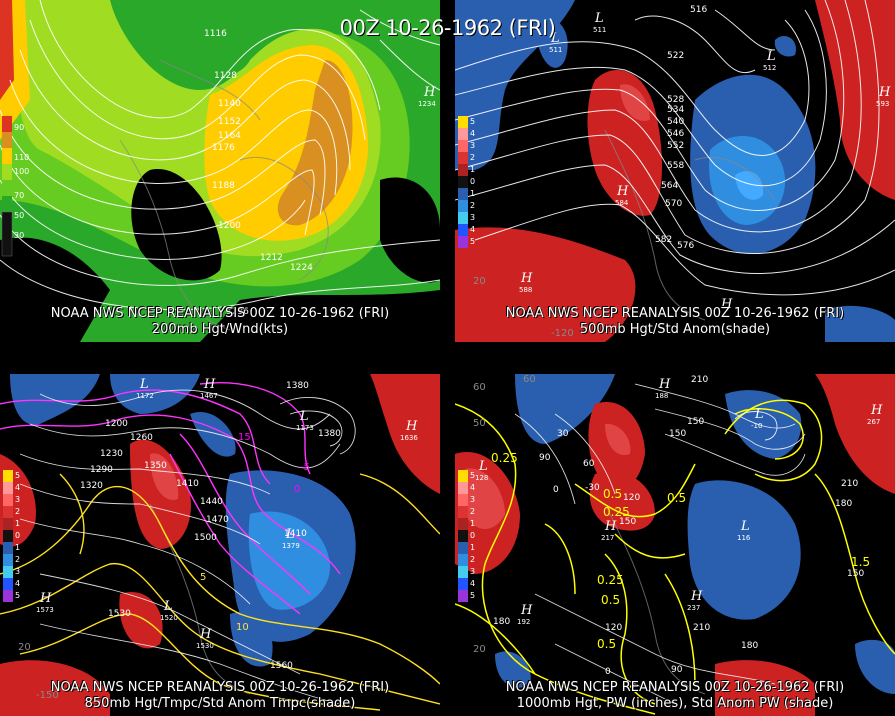 This screenshot has height=716, width=895. Describe the element at coordinates (427, 104) in the screenshot. I see `center-value: 1234` at that location.